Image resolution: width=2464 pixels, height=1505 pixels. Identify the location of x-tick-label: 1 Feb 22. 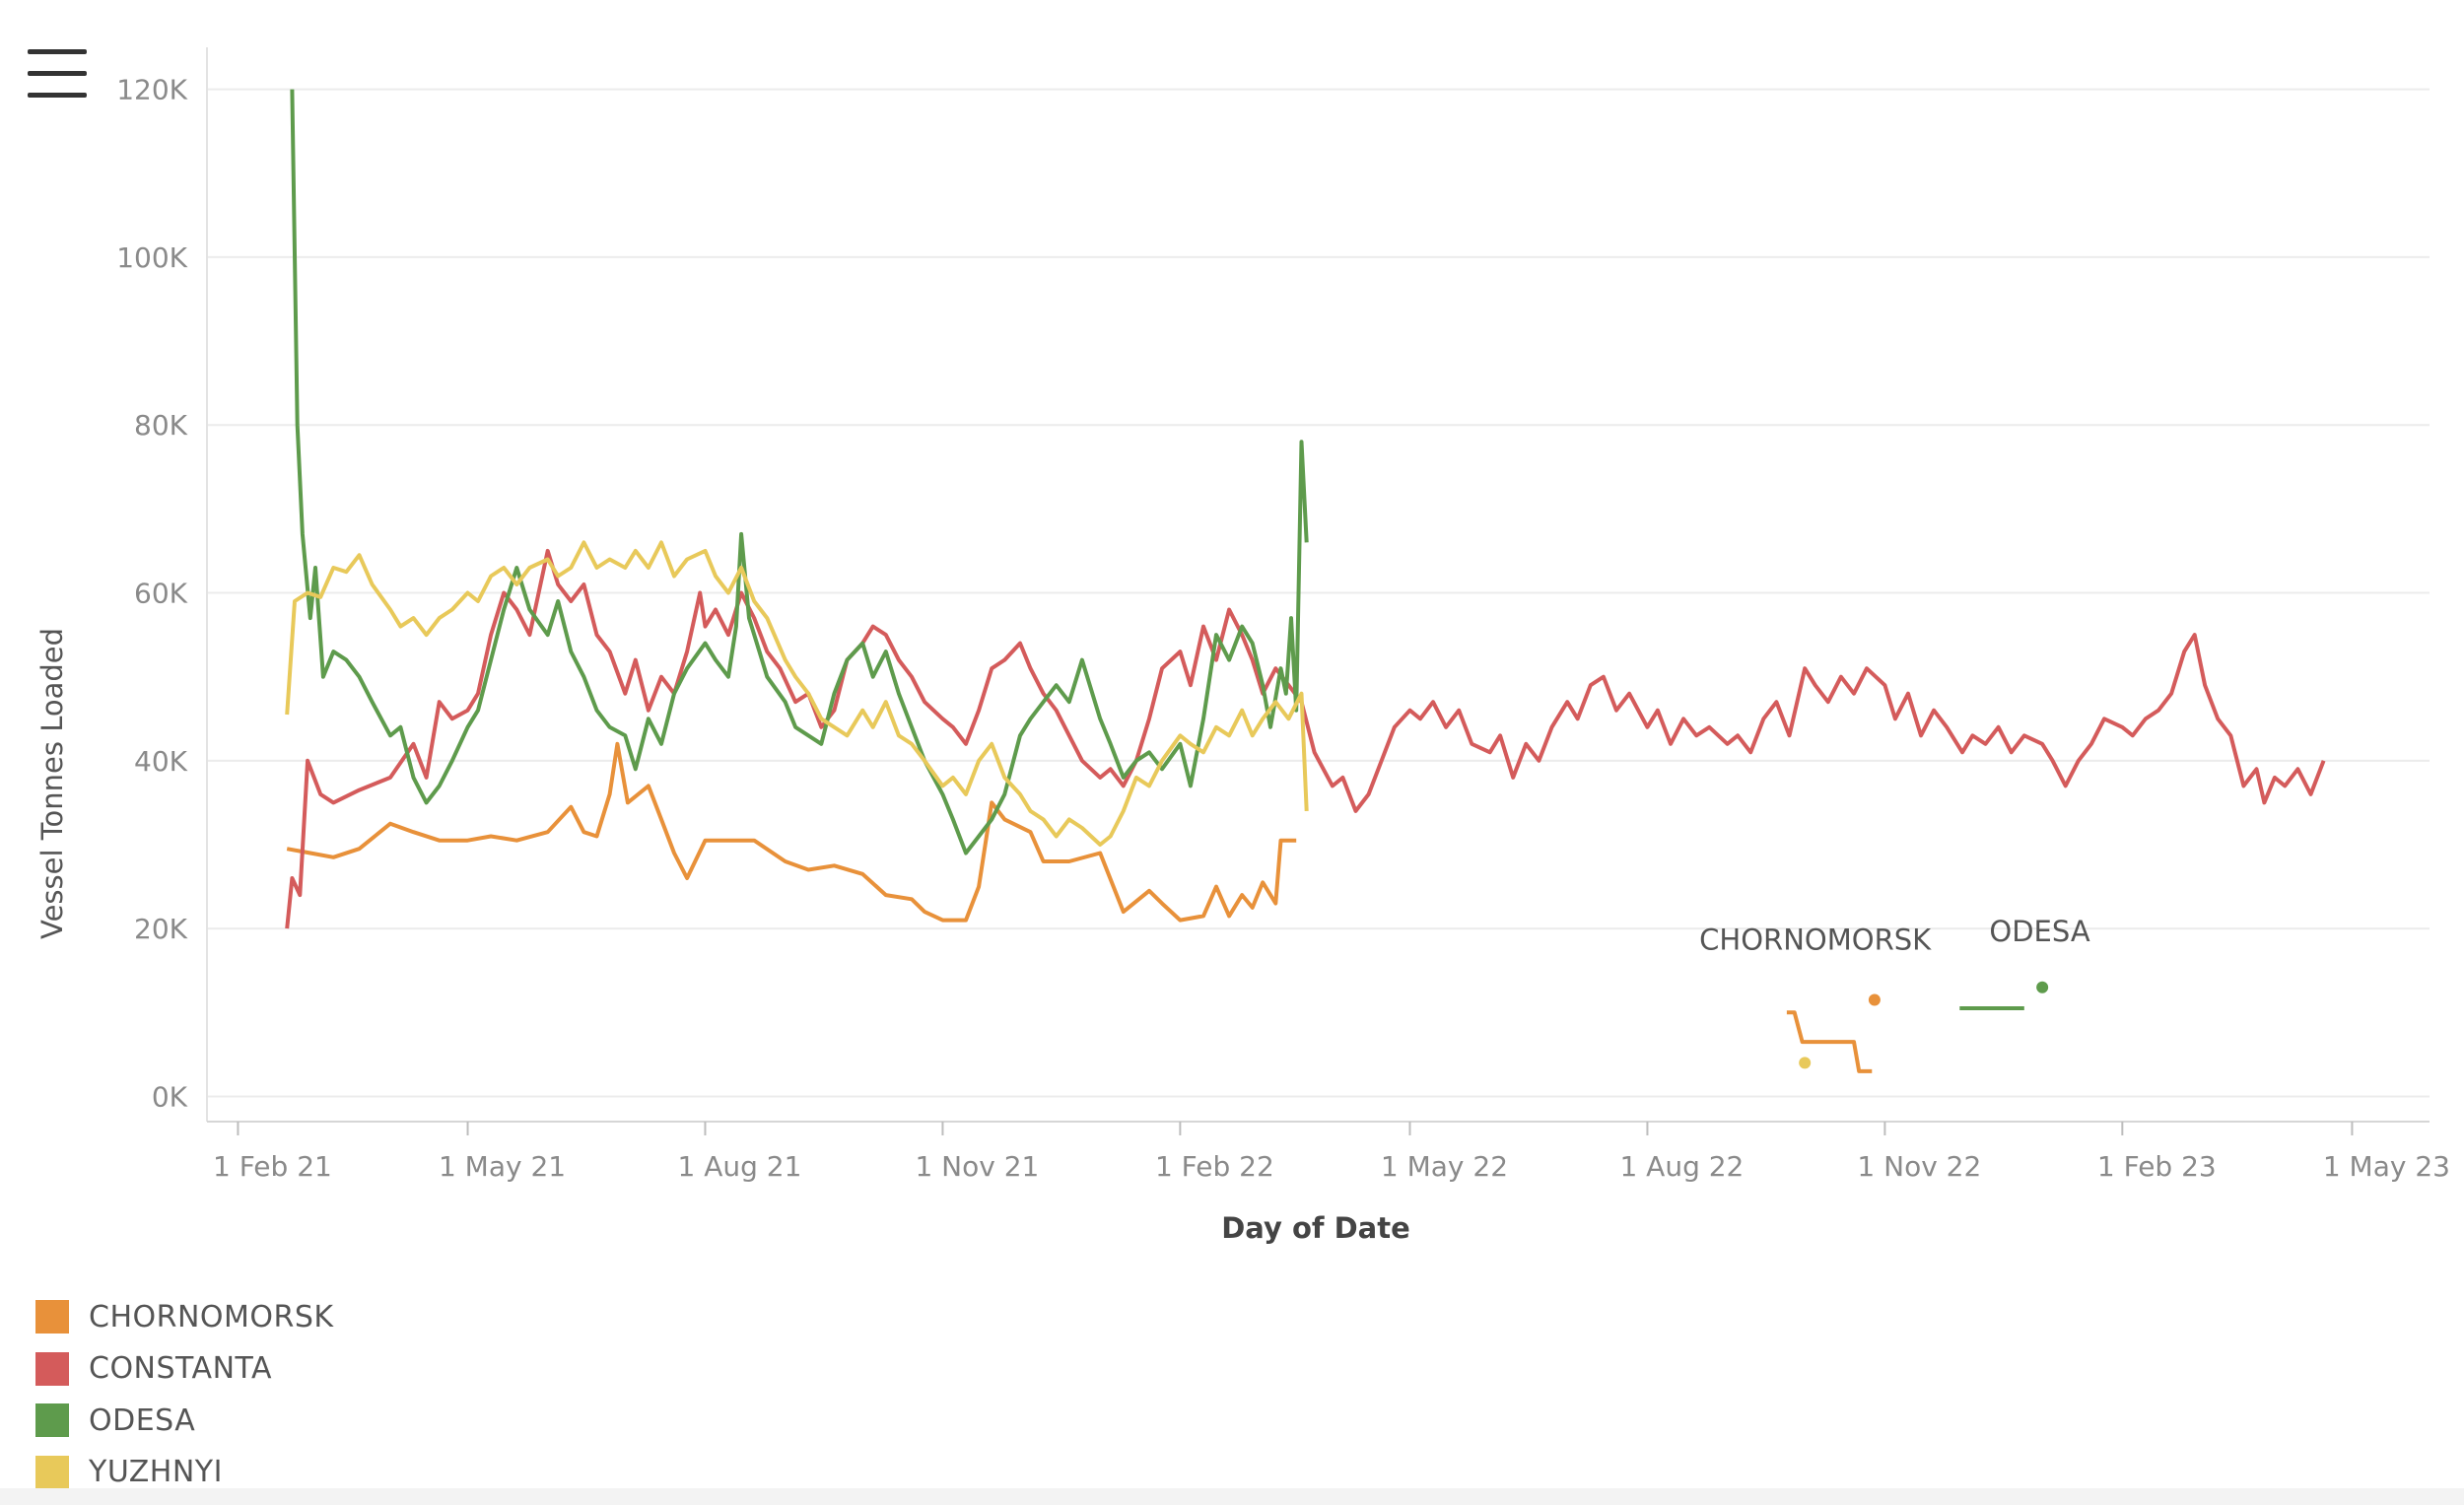
(1214, 1166).